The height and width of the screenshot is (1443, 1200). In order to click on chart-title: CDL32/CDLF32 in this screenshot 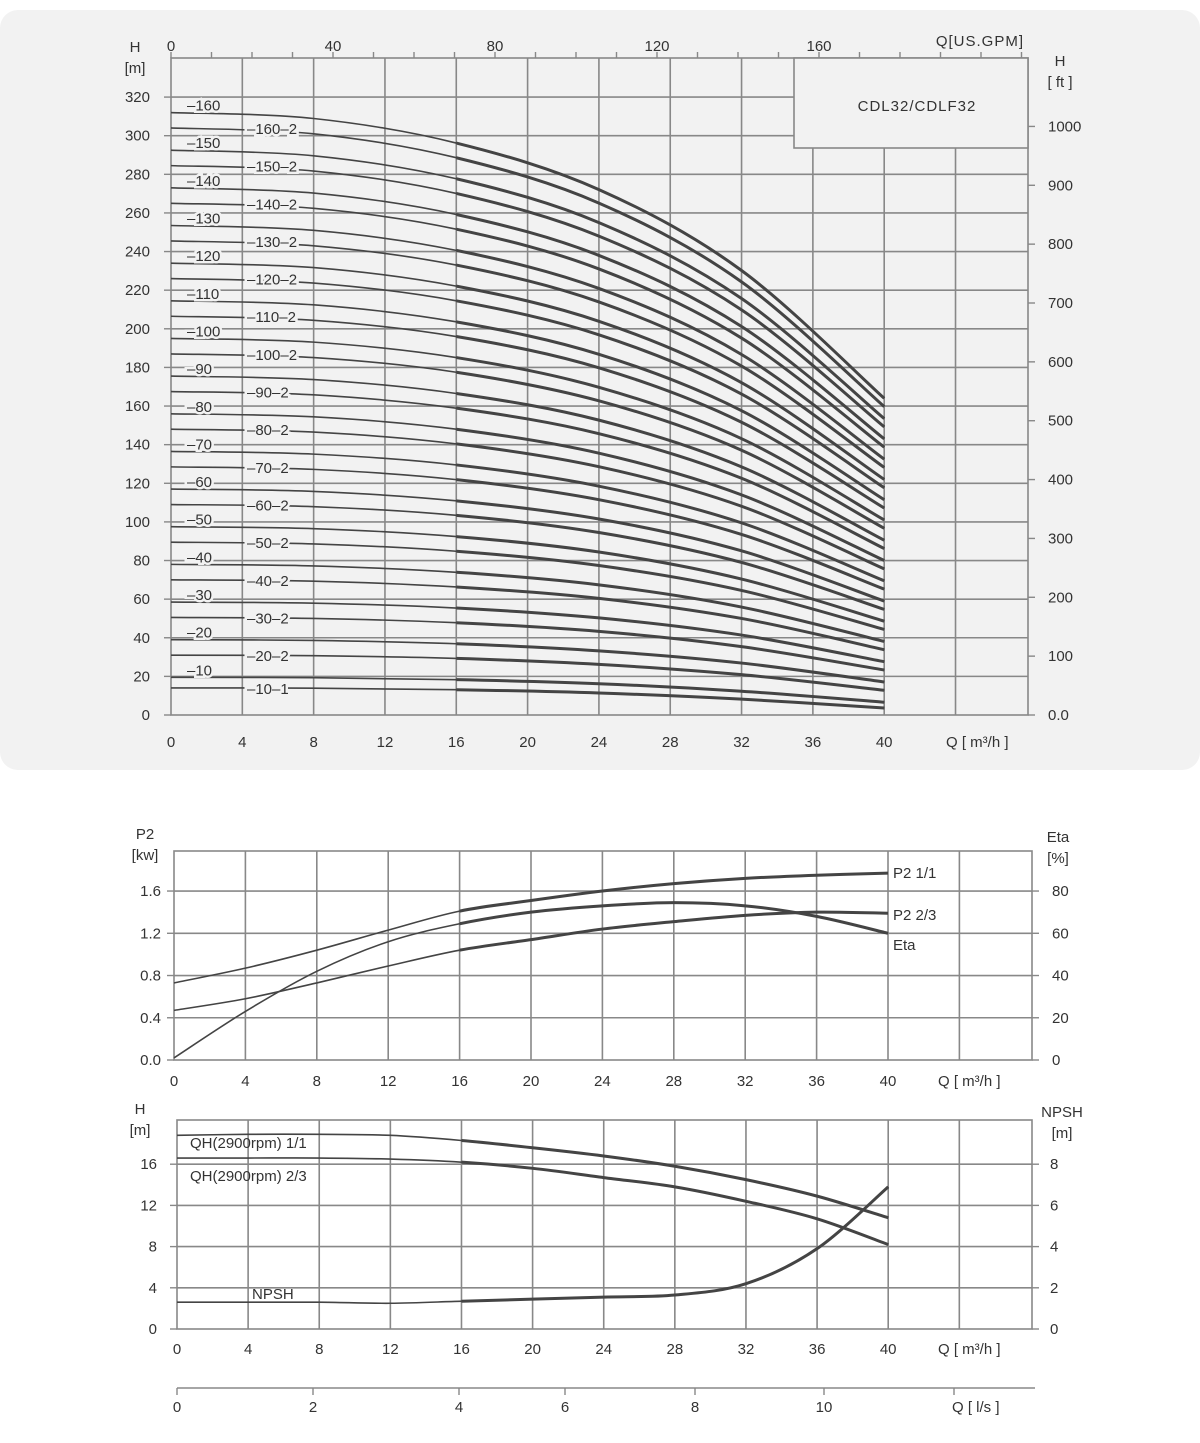, I will do `click(917, 106)`.